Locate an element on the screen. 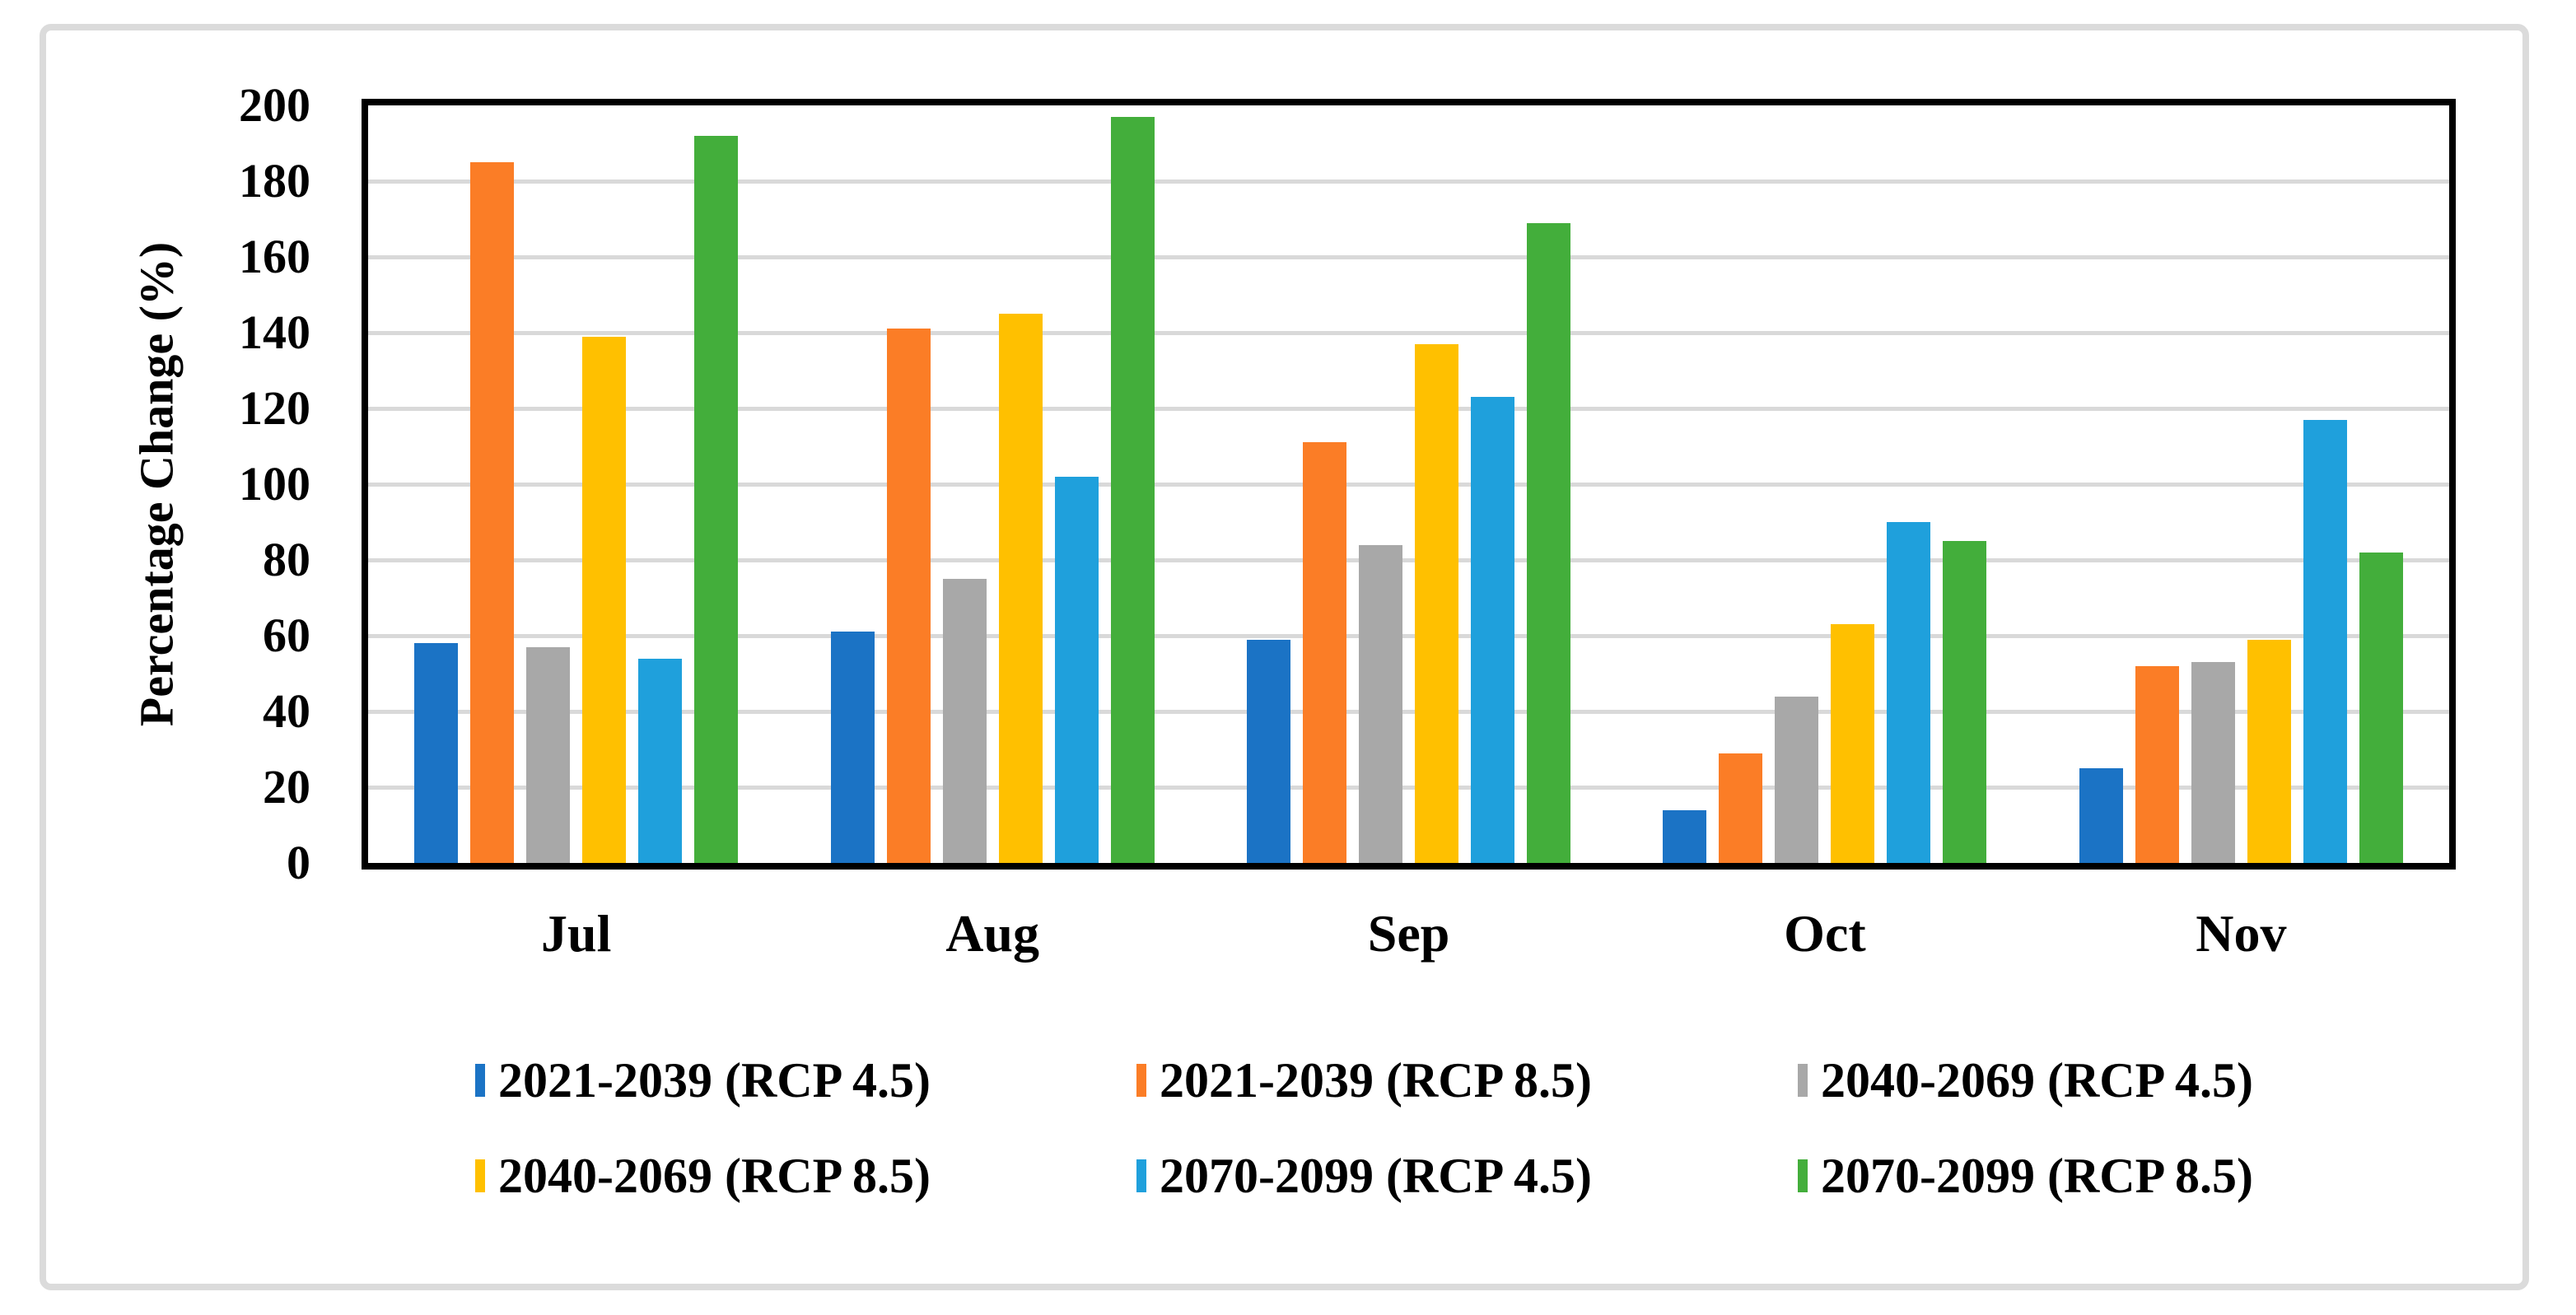 This screenshot has width=2576, height=1315. bar-aug-2040-2069-rcp-4-5- is located at coordinates (964, 721).